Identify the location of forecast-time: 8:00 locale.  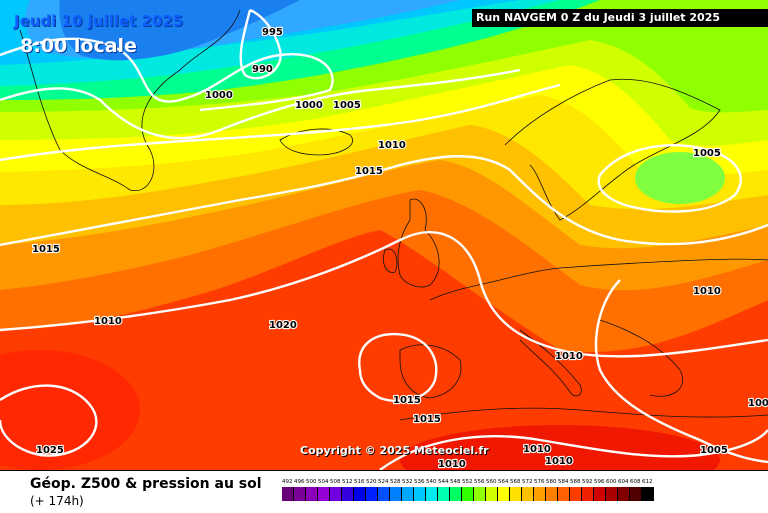
(78, 46).